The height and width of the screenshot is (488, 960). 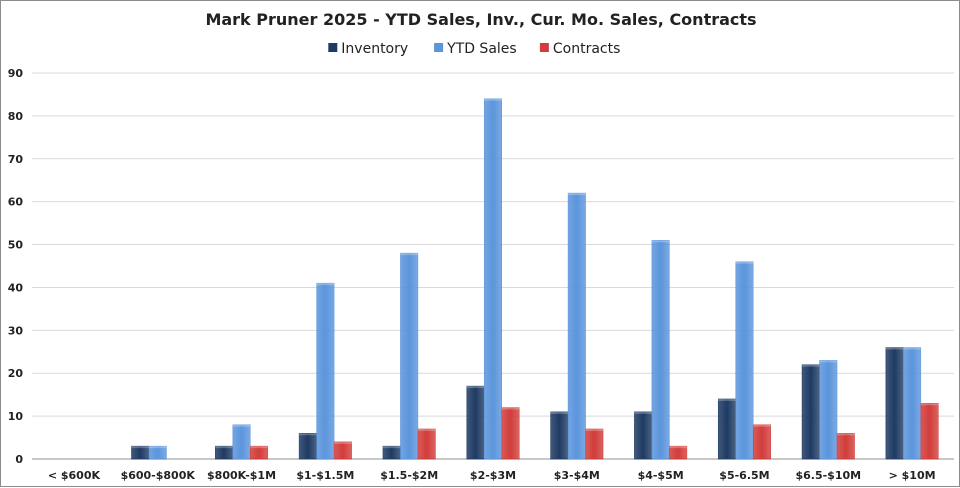 What do you see at coordinates (325, 475) in the screenshot?
I see `x-tick-label: $1-$1.5M` at bounding box center [325, 475].